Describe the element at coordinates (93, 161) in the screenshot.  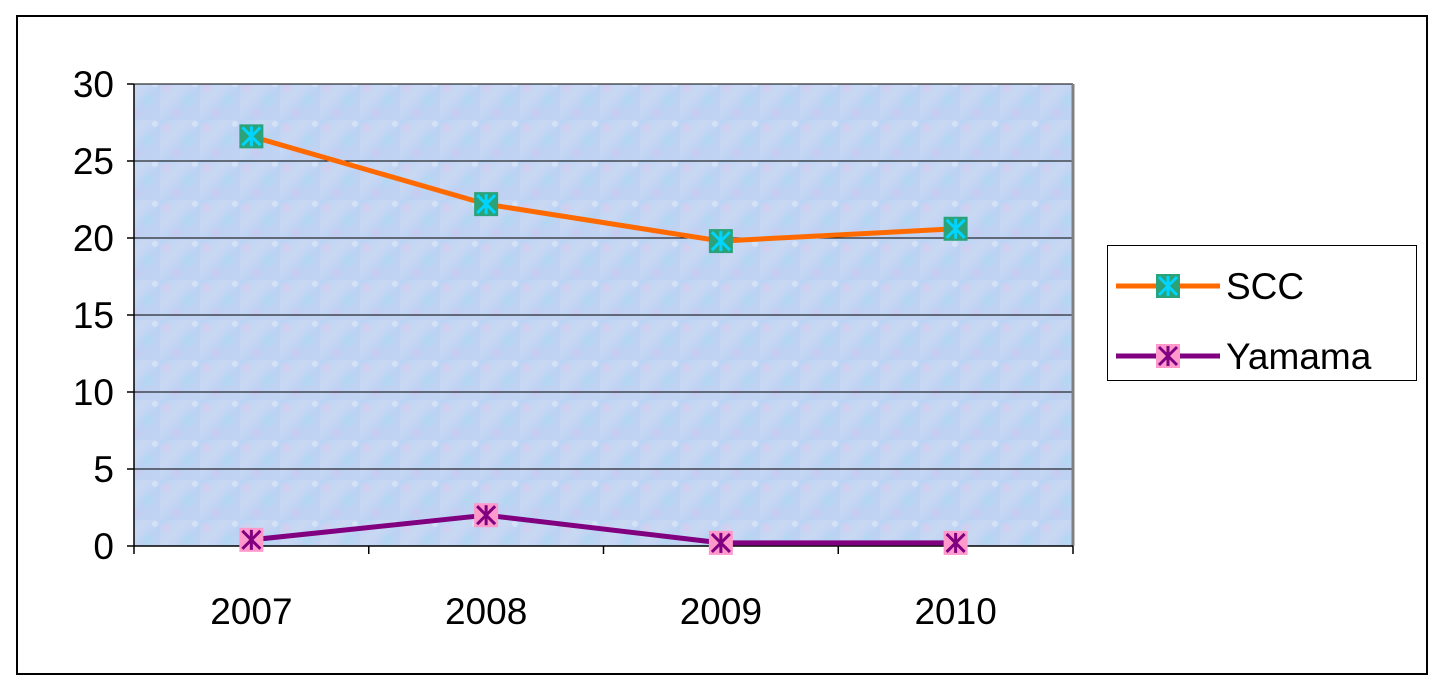
I see `y-tick-label: 25` at that location.